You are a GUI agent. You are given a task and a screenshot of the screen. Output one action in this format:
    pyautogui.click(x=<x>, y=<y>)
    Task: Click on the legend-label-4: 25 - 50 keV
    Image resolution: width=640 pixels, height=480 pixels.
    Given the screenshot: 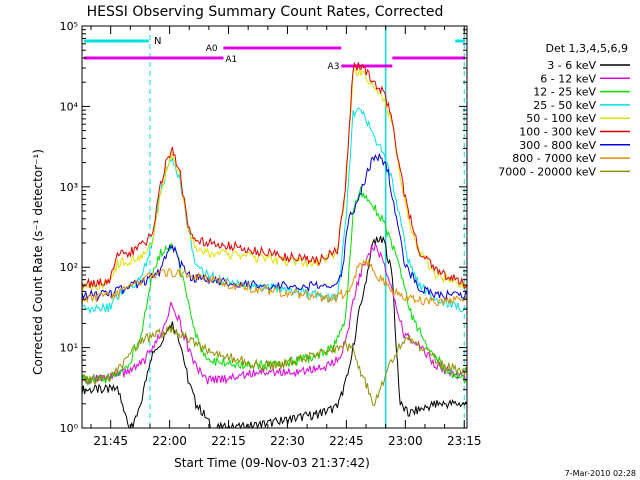 What is the action you would take?
    pyautogui.click(x=564, y=105)
    